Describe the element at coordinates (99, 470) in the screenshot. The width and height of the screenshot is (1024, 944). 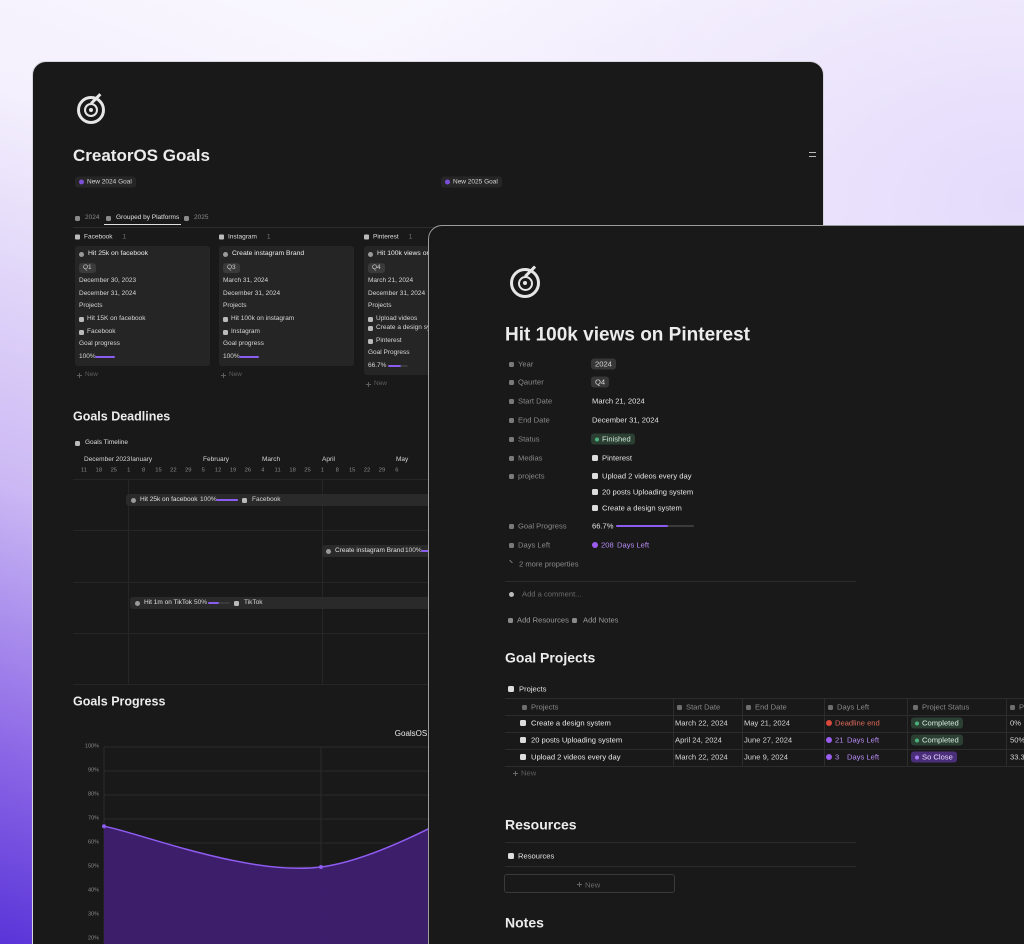
I see `day-label: 18` at that location.